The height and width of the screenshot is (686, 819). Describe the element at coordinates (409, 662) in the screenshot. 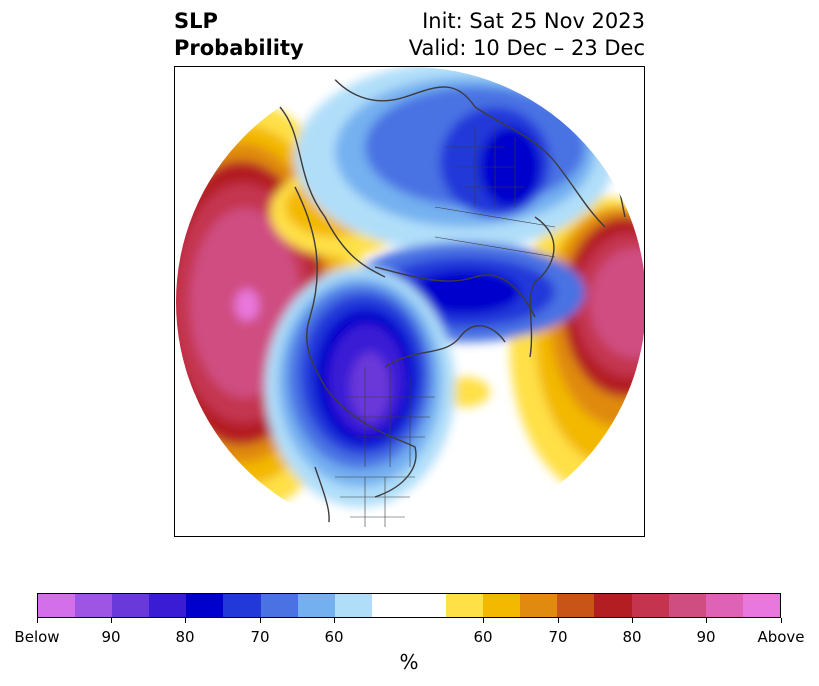

I see `colorbar-unit-label: %` at that location.